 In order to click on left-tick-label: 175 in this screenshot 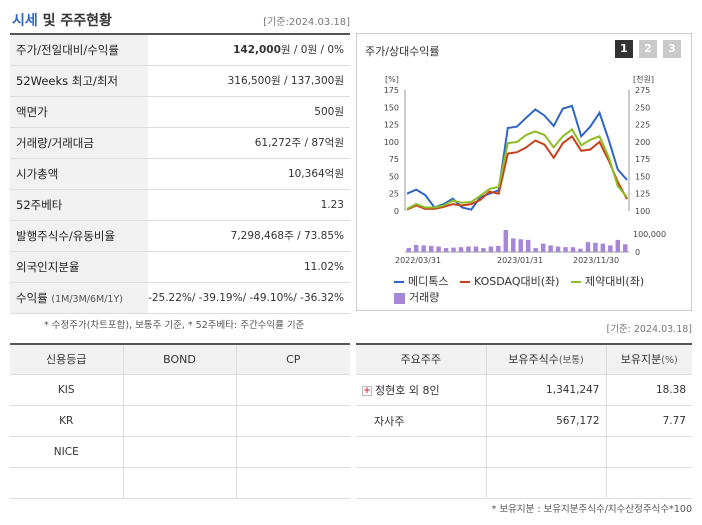, I will do `click(391, 90)`.